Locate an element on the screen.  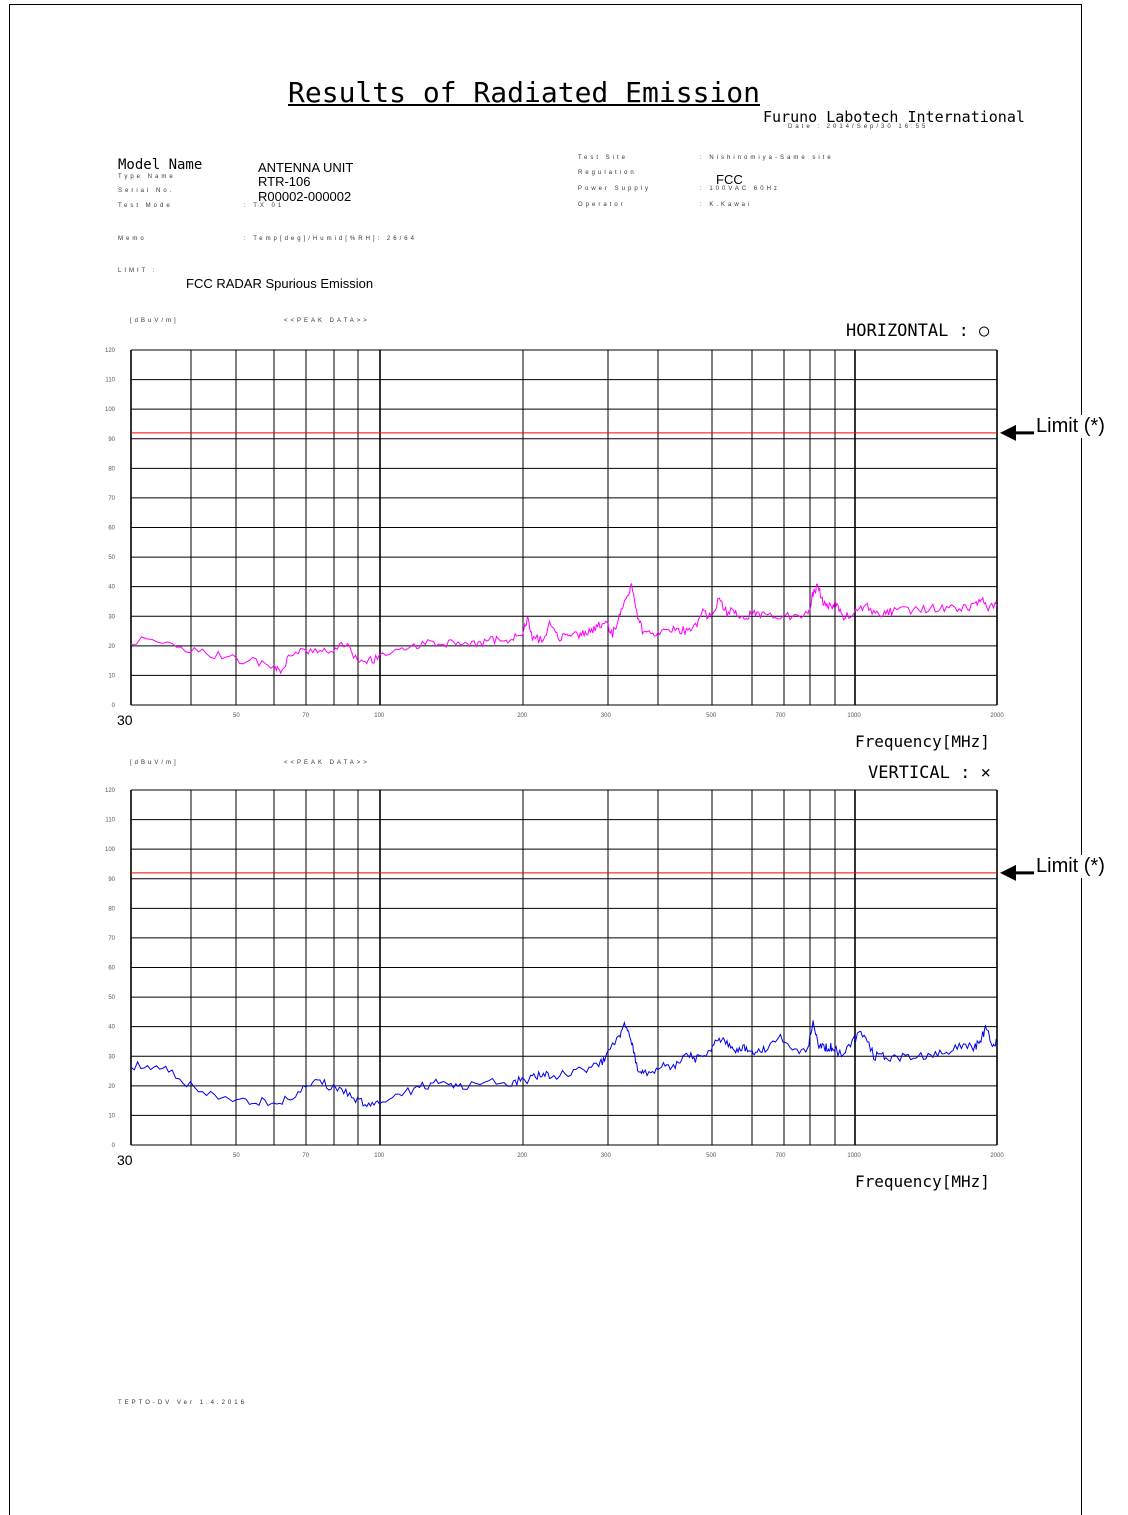
chart1-x-tick-label: 2000 is located at coordinates (997, 716).